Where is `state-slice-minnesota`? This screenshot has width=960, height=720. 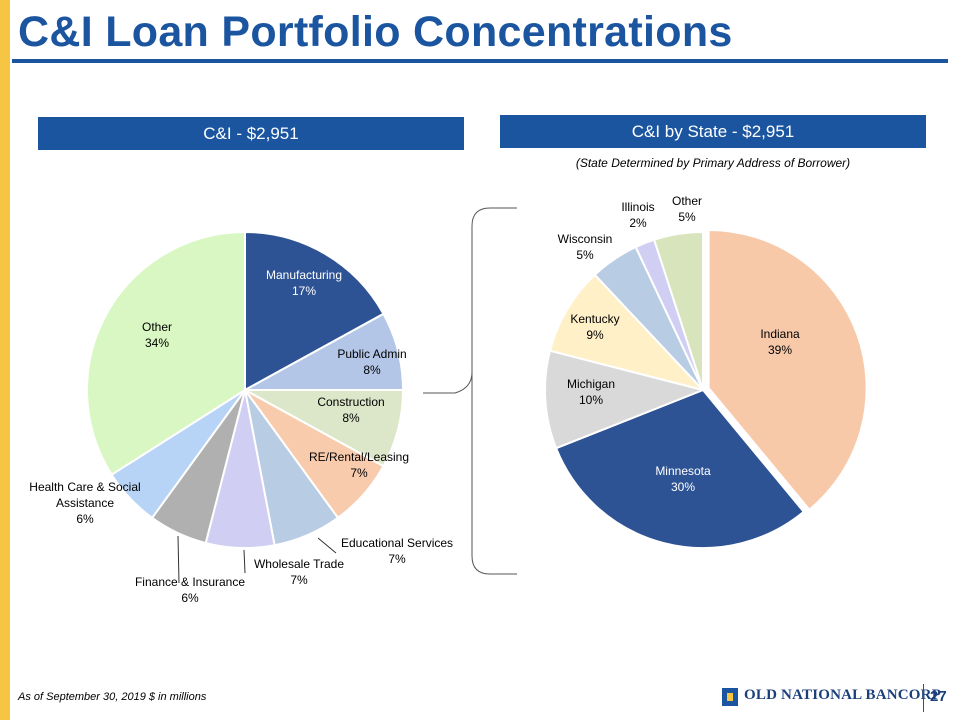 state-slice-minnesota is located at coordinates (680, 468).